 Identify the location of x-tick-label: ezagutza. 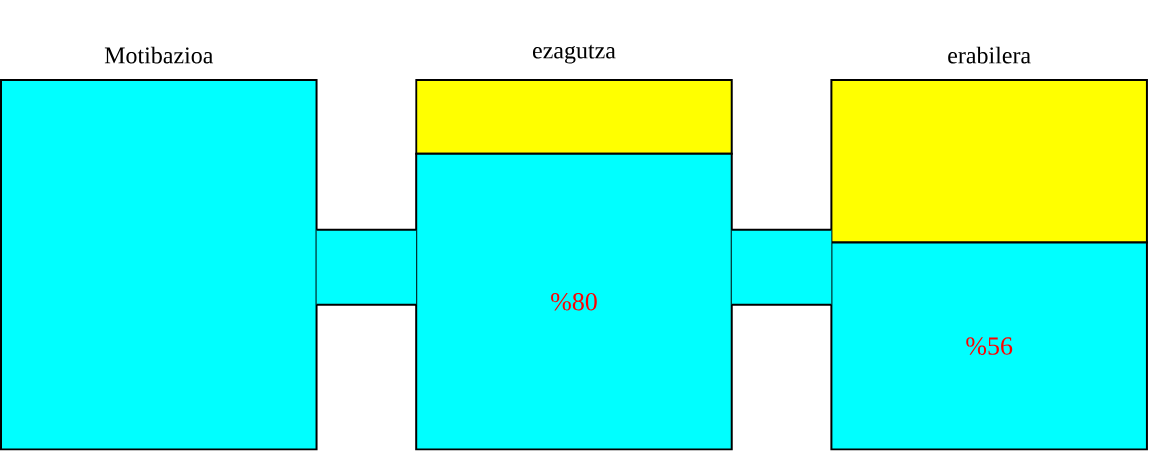
(574, 54).